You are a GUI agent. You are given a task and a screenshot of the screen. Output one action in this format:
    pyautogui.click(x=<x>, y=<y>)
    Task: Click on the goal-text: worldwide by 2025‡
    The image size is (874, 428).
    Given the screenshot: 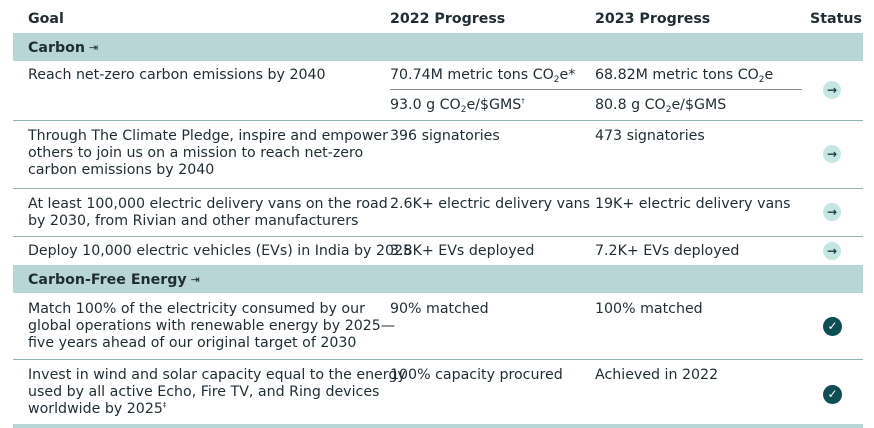 What is the action you would take?
    pyautogui.click(x=97, y=409)
    